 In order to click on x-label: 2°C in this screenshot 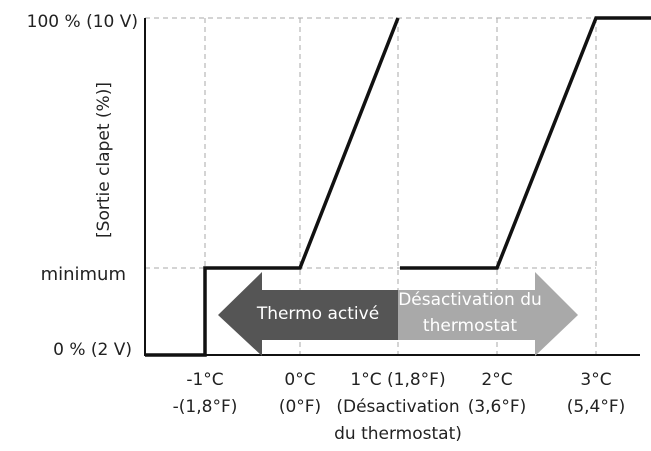, I will do `click(496, 380)`.